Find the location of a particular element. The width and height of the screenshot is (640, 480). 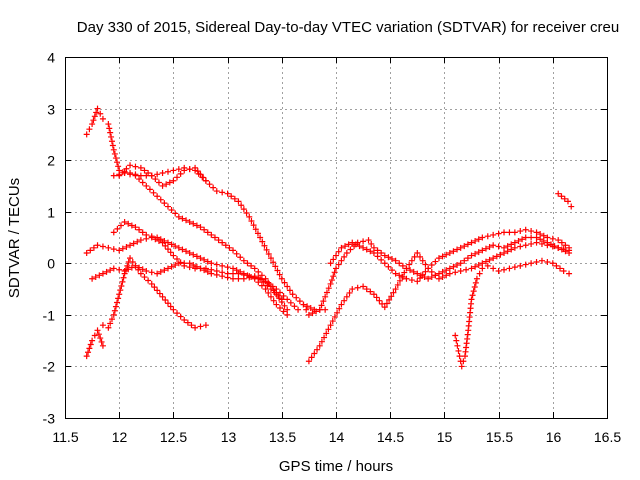

series-track-j is located at coordinates (439, 302).